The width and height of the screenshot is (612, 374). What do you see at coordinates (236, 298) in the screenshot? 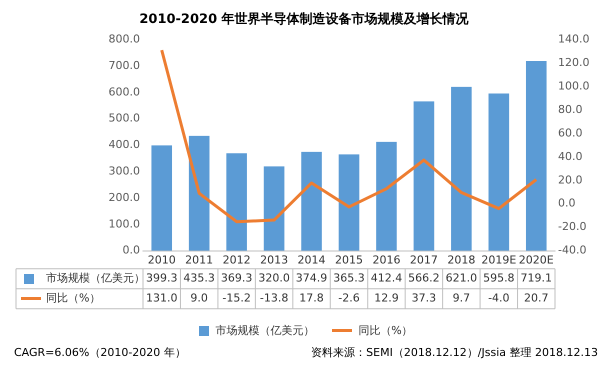
I see `data-label: -15.2` at bounding box center [236, 298].